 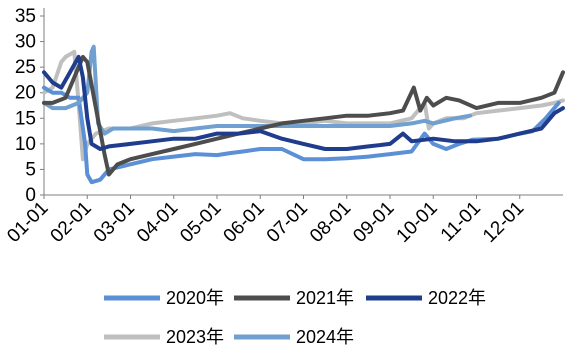 I want to click on legend-label-0: 2020年, so click(x=195, y=298).